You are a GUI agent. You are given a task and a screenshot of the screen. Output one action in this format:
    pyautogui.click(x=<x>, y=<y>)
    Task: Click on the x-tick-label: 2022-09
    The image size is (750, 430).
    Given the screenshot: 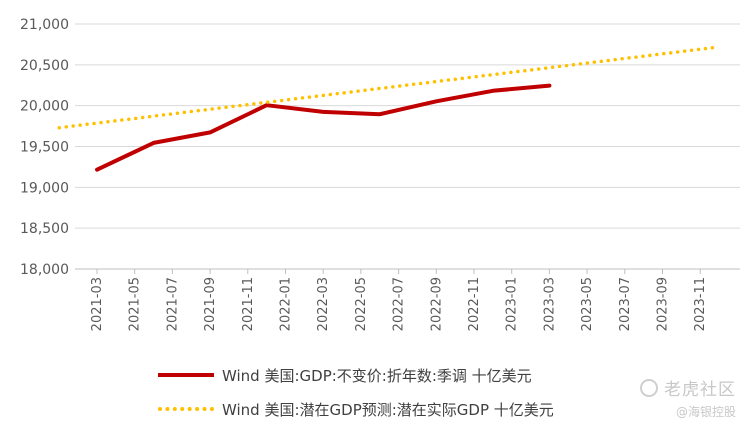 What is the action you would take?
    pyautogui.click(x=436, y=304)
    